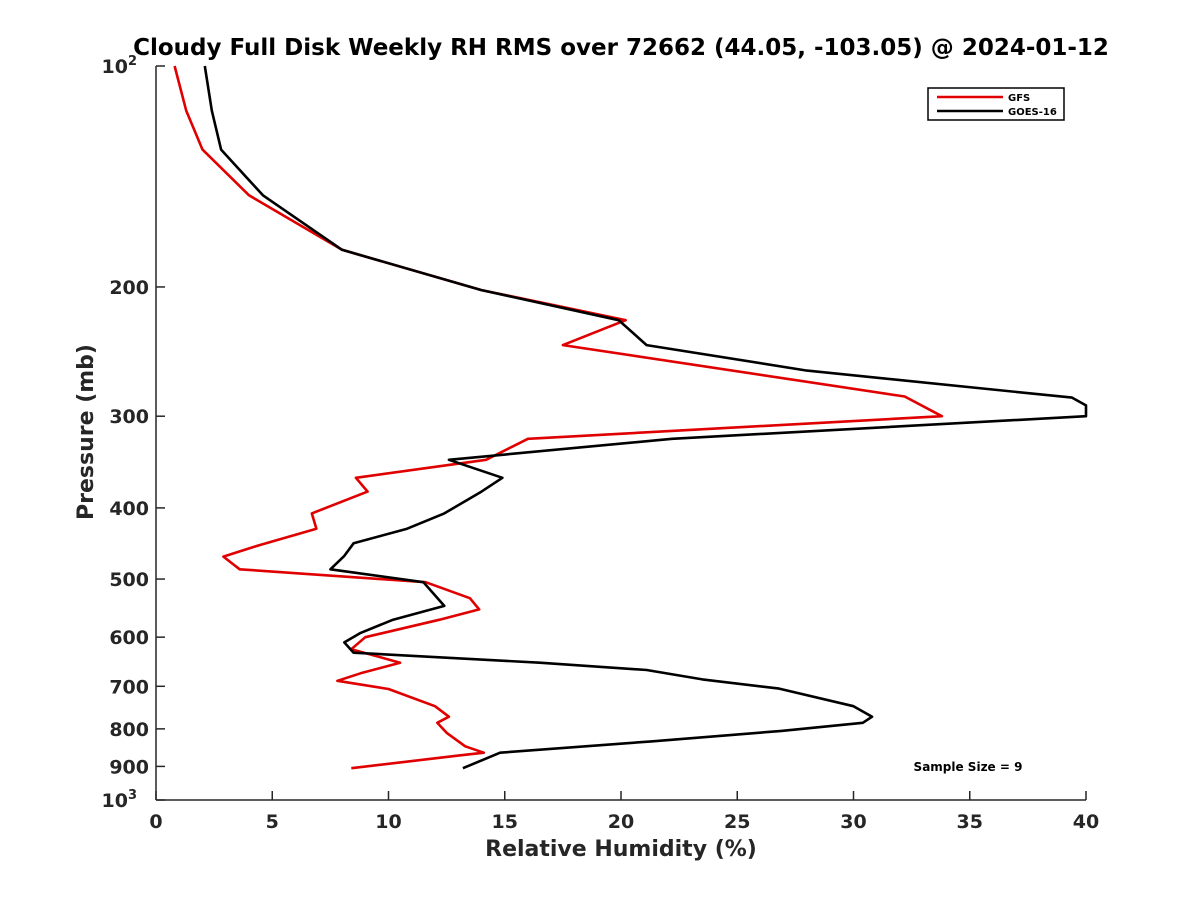 This screenshot has width=1200, height=900. Describe the element at coordinates (129, 580) in the screenshot. I see `y-tick-label: 500` at that location.